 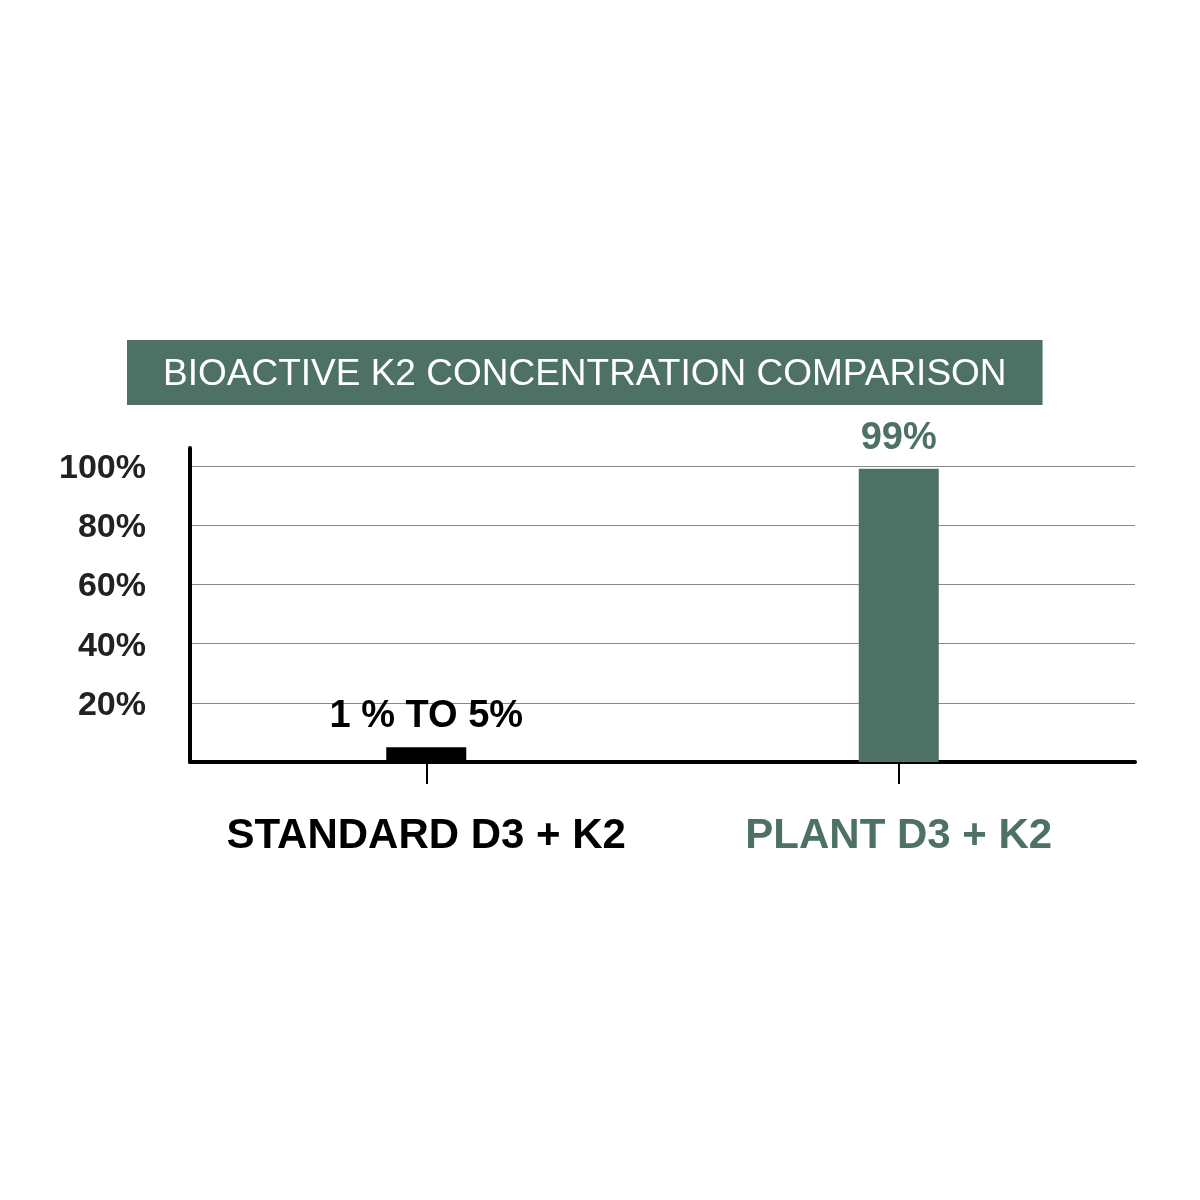 I want to click on chart-title: BIOACTIVE K2 CONCENTRATION COMPARISON, so click(x=585, y=372).